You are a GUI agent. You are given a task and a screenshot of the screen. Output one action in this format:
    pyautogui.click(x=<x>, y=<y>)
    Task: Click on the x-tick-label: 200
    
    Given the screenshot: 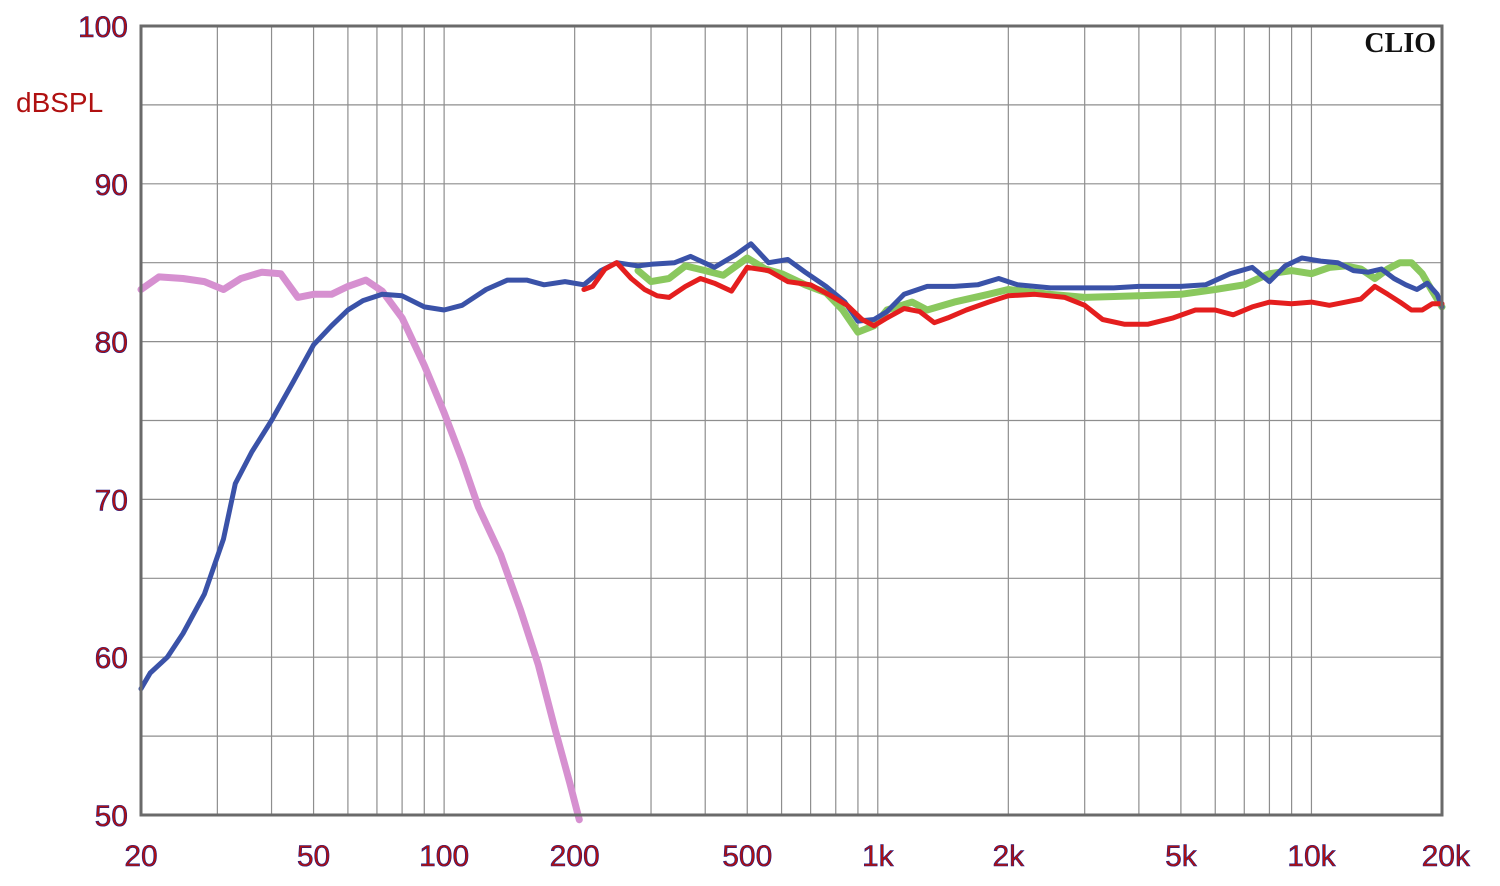 What is the action you would take?
    pyautogui.click(x=575, y=856)
    